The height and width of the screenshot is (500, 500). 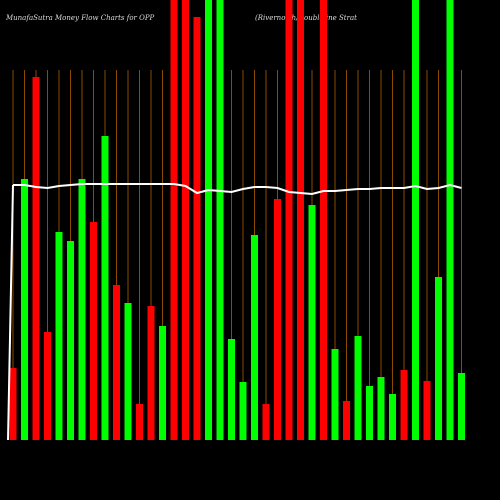 What do you see at coordinates (306, 18) in the screenshot?
I see `chart-subtitle: (Rivernorth/Doubleline Strat` at bounding box center [306, 18].